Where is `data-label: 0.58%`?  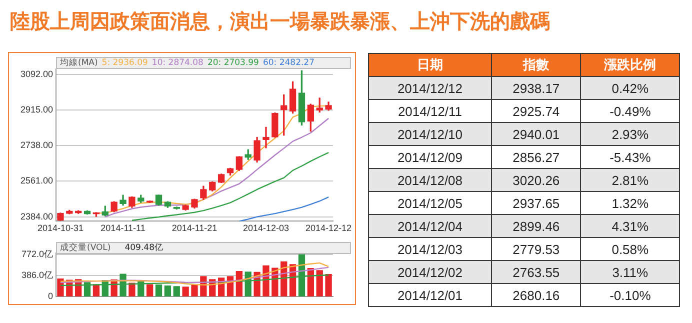 data-label: 0.58% is located at coordinates (630, 249).